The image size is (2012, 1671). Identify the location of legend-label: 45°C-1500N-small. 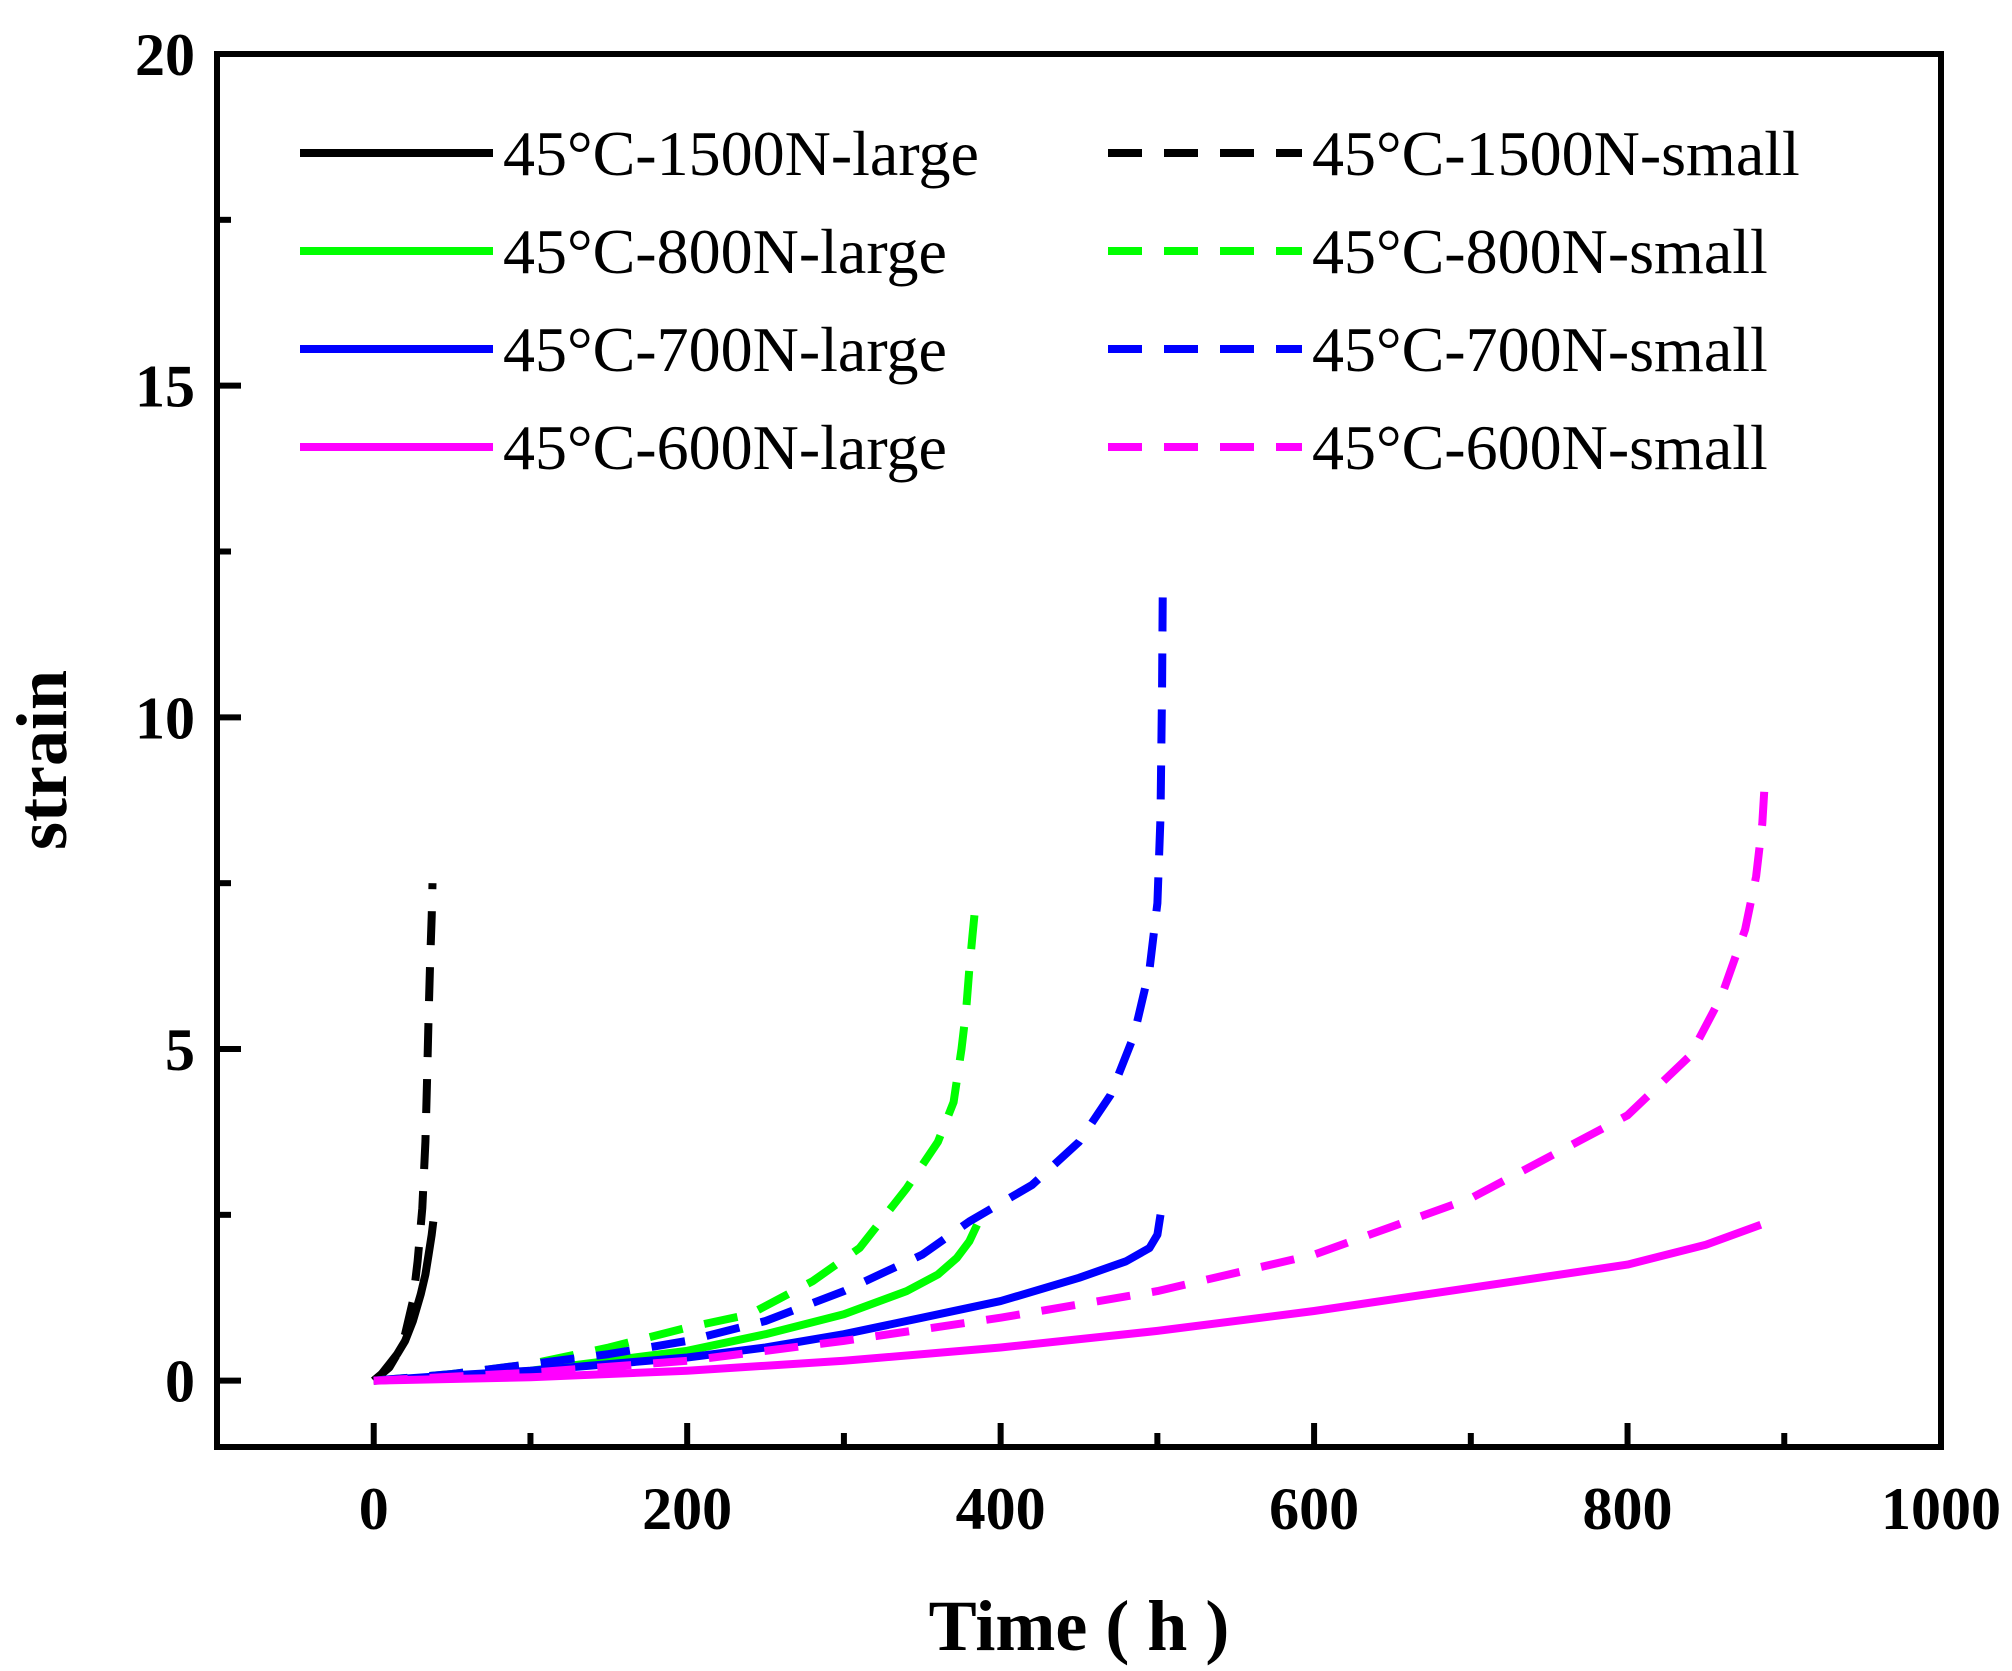
(1556, 153).